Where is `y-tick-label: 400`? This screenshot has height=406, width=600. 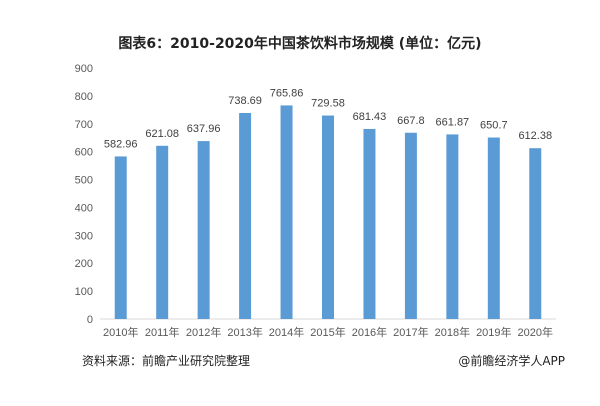
y-tick-label: 400 is located at coordinates (84, 208).